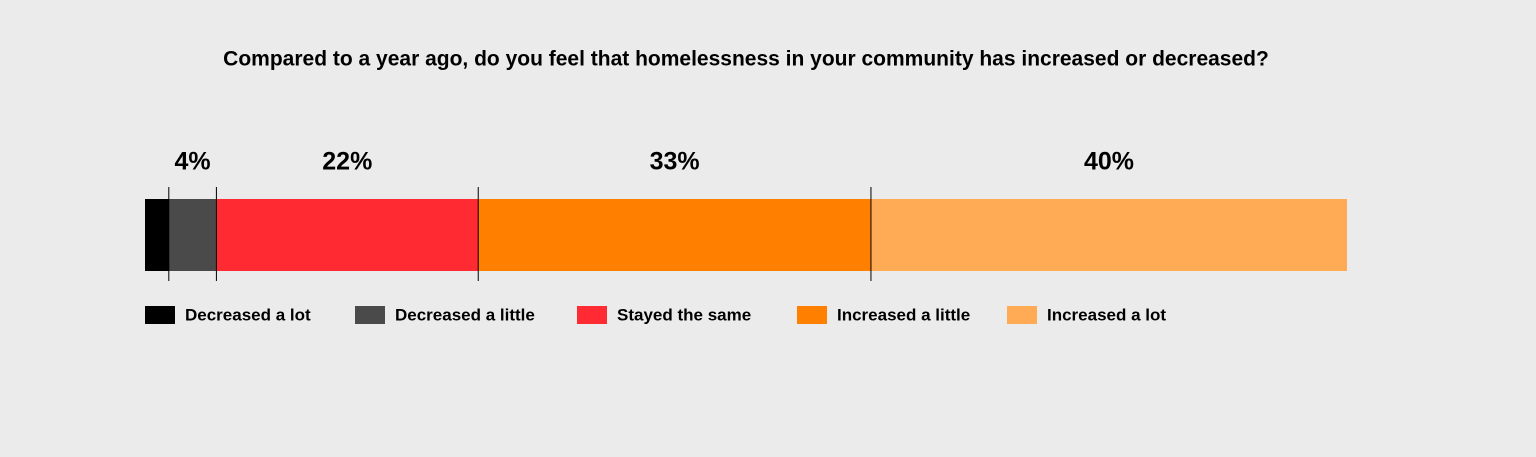  Describe the element at coordinates (903, 314) in the screenshot. I see `legend-label: Increased a little` at that location.